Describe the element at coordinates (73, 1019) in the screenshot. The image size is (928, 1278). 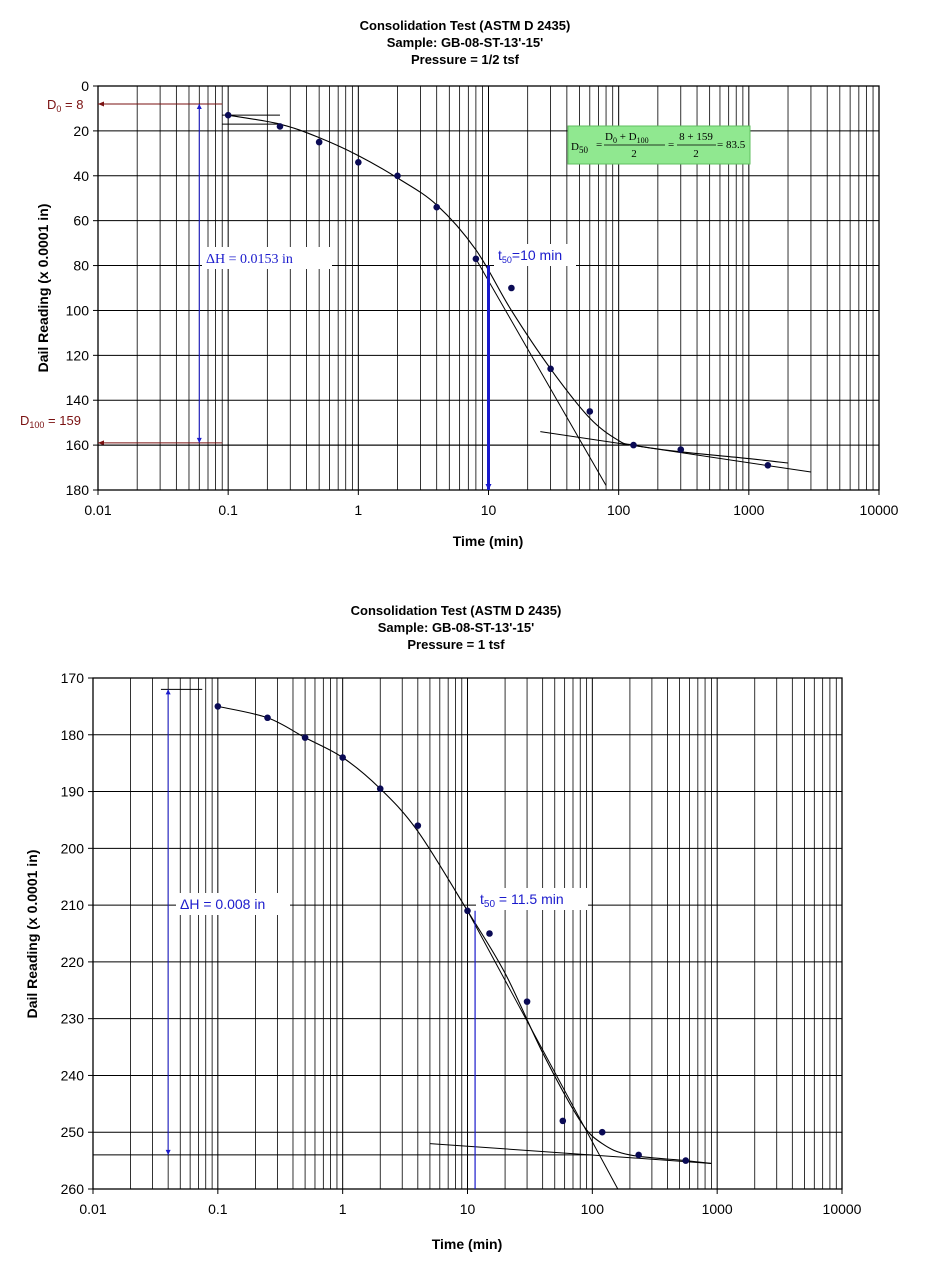
I see `y-tick-label: 230` at that location.